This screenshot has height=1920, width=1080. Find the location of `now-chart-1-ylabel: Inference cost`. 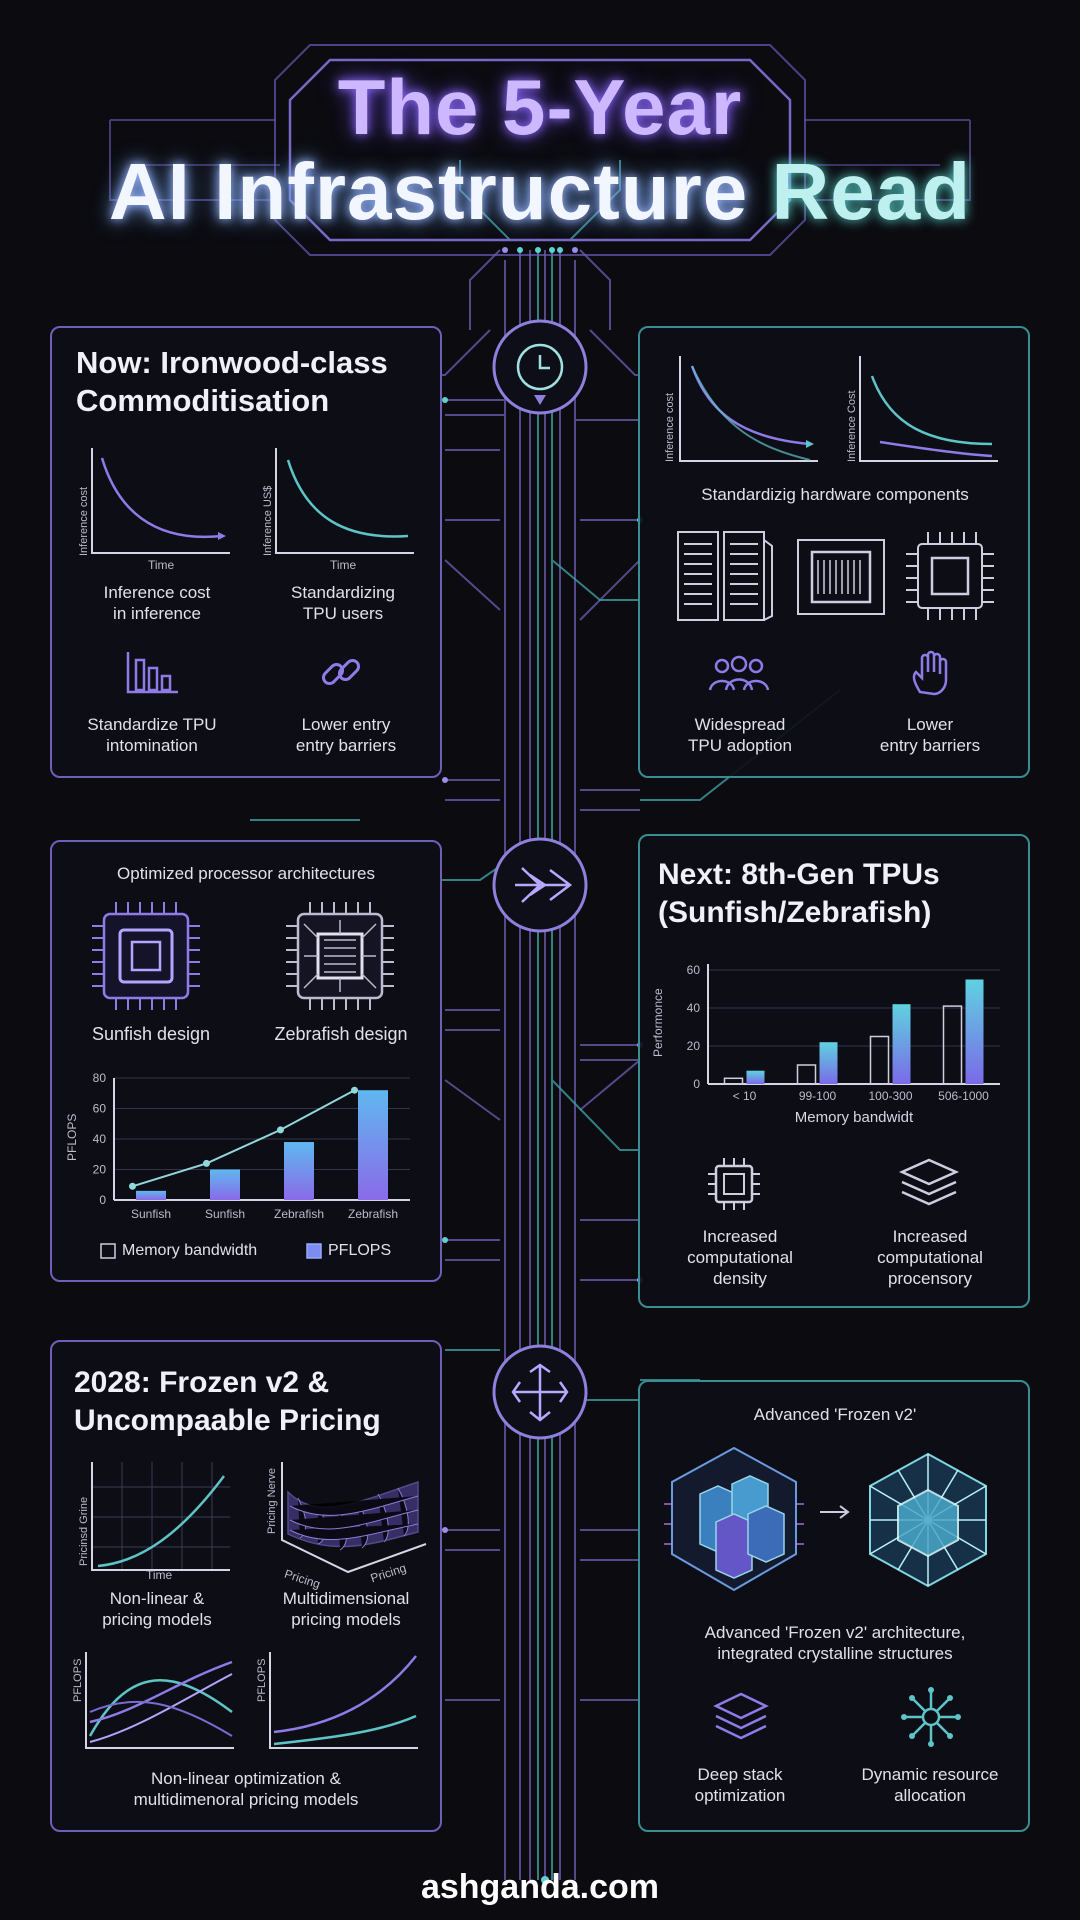

now-chart-1-ylabel: Inference cost is located at coordinates (84, 521).